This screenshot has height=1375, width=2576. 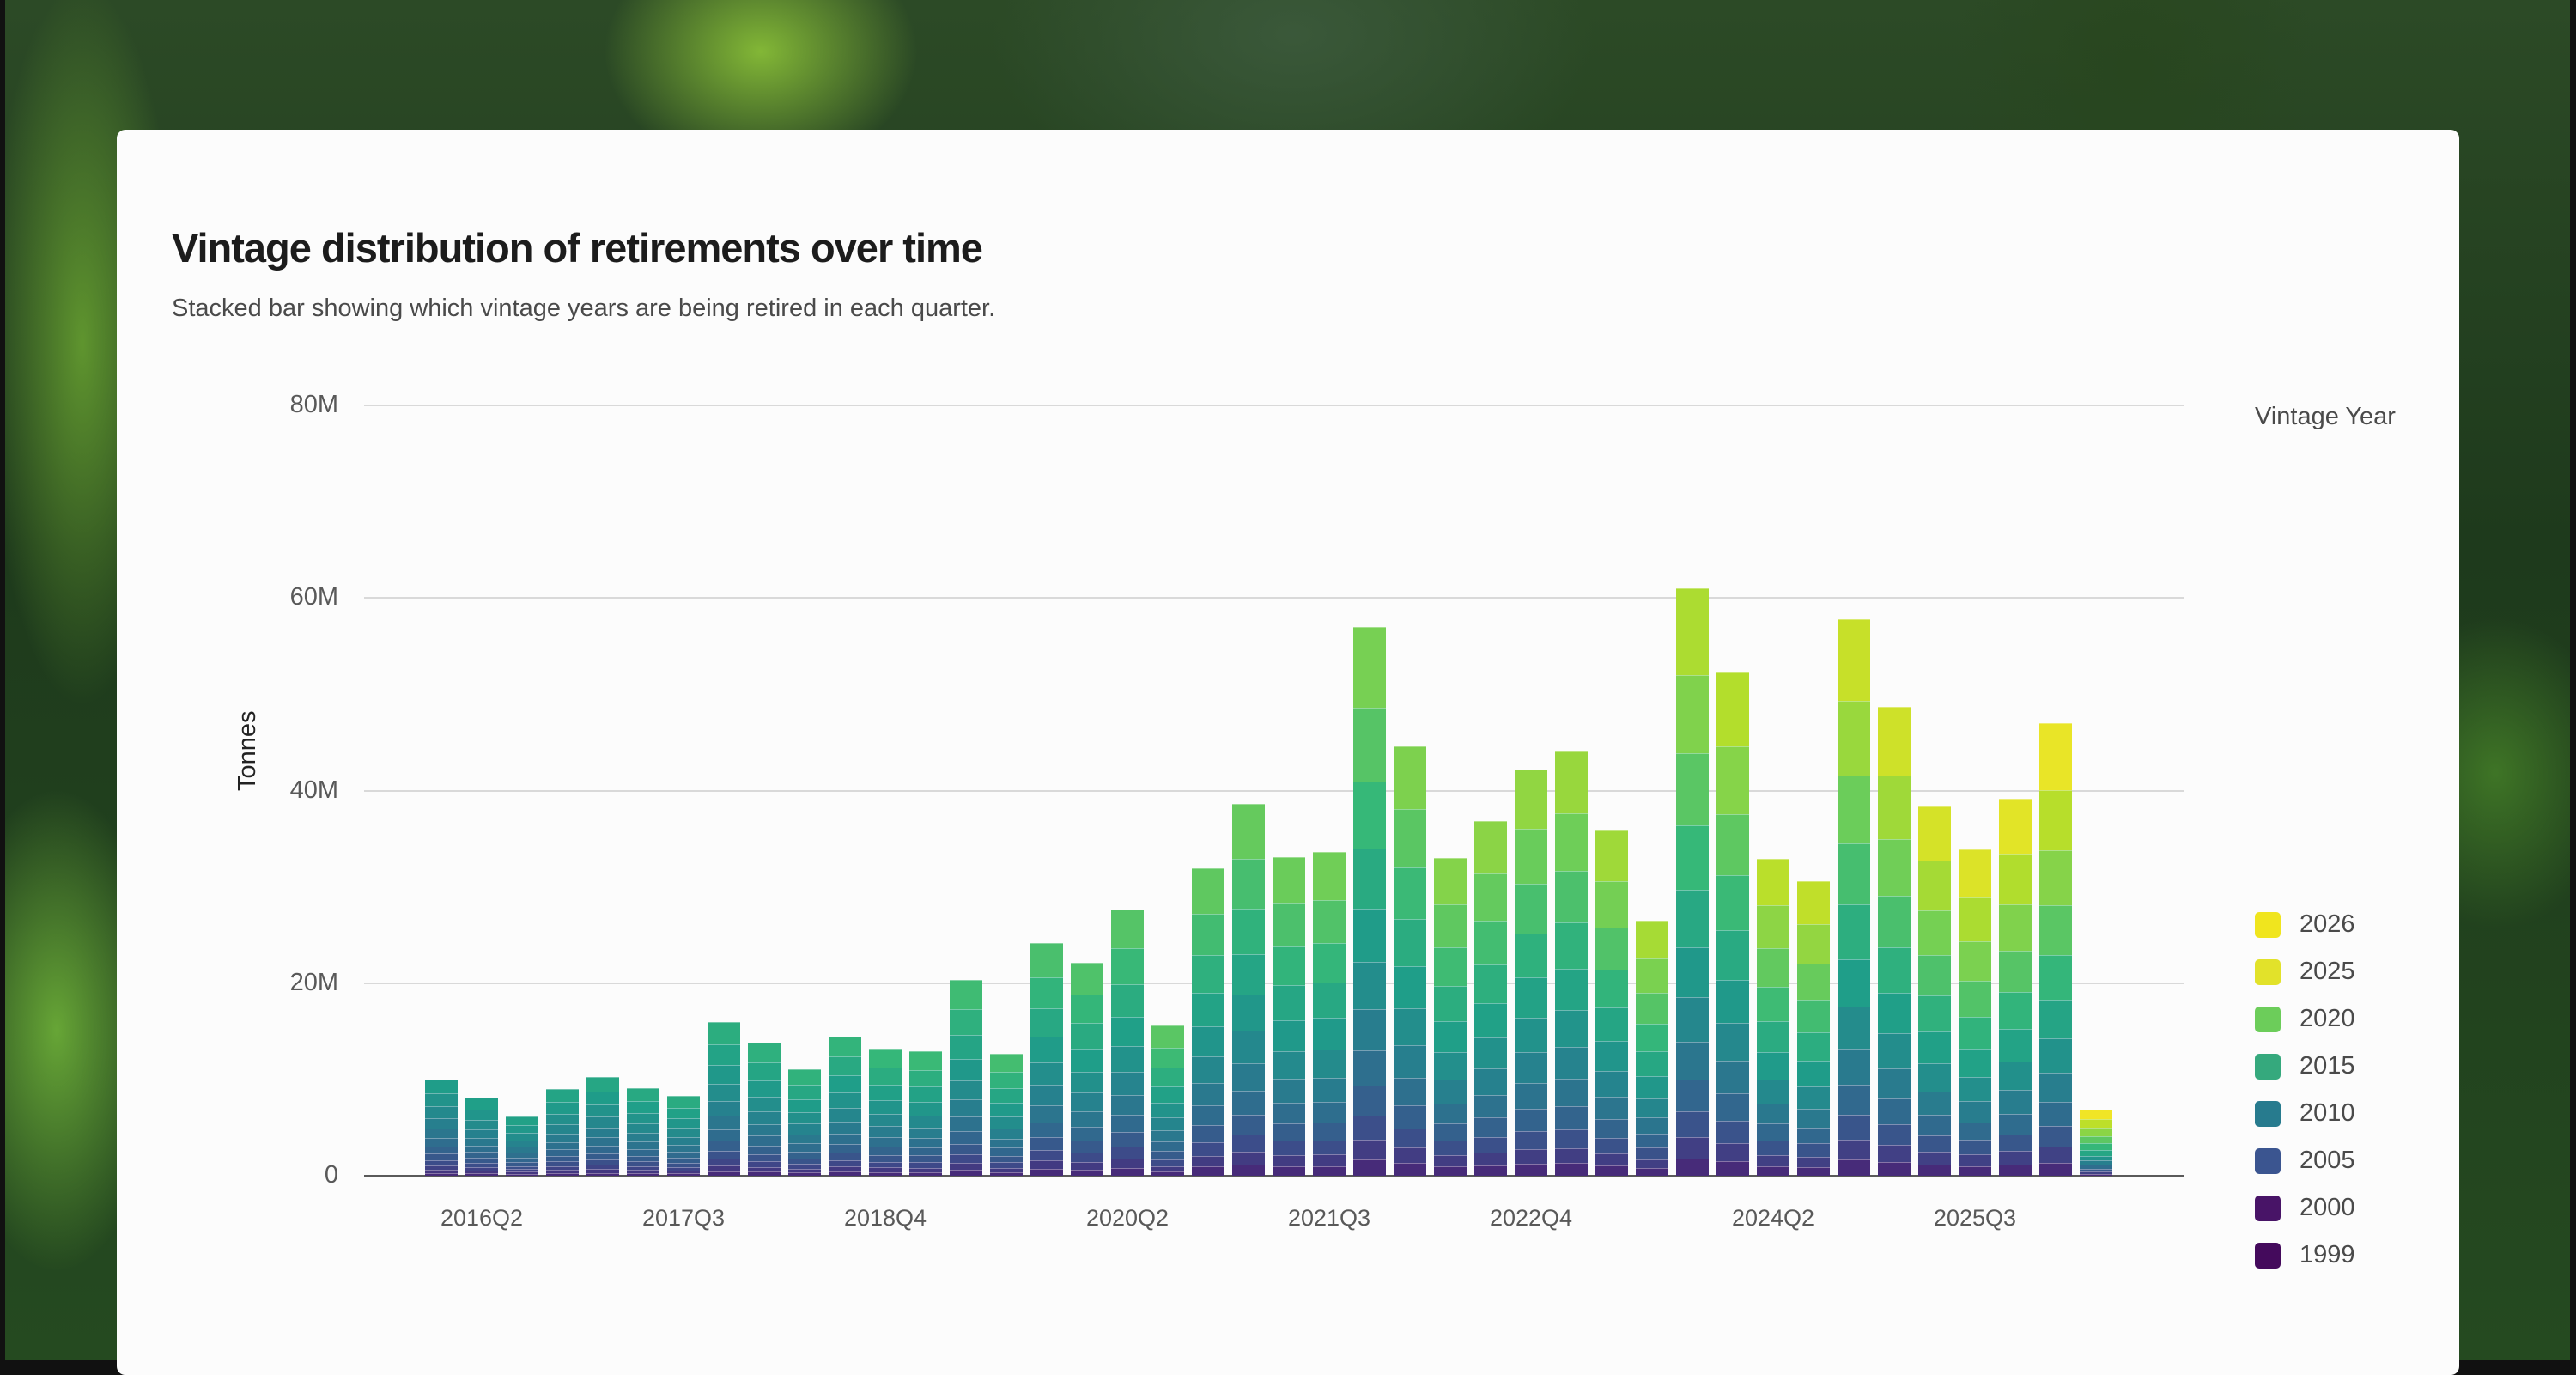 I want to click on legend-item-2026: 2026, so click(x=2305, y=924).